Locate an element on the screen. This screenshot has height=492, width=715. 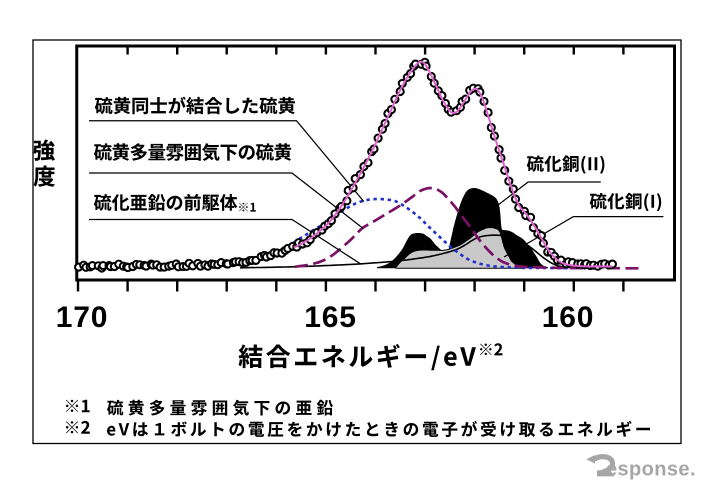
svg-text: 170 is located at coordinates (82, 317).